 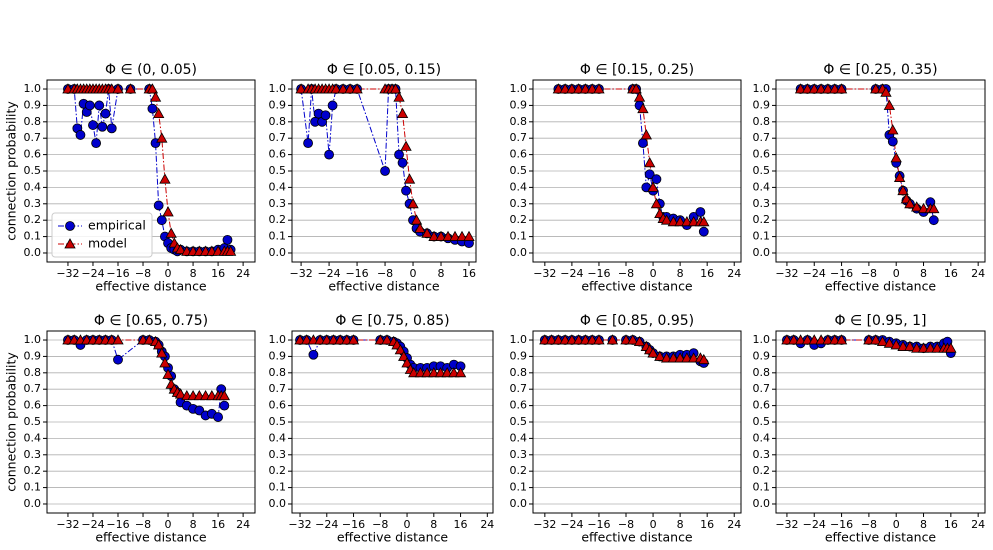 I want to click on legend-label: empirical, so click(x=117, y=225).